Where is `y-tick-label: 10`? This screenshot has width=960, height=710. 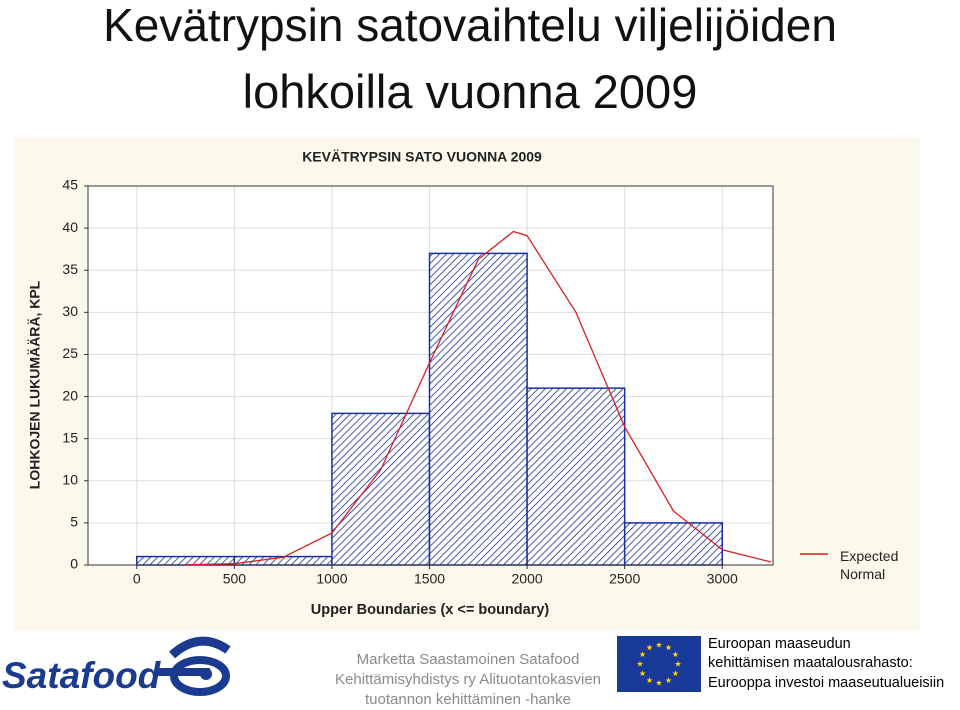
y-tick-label: 10 is located at coordinates (70, 479).